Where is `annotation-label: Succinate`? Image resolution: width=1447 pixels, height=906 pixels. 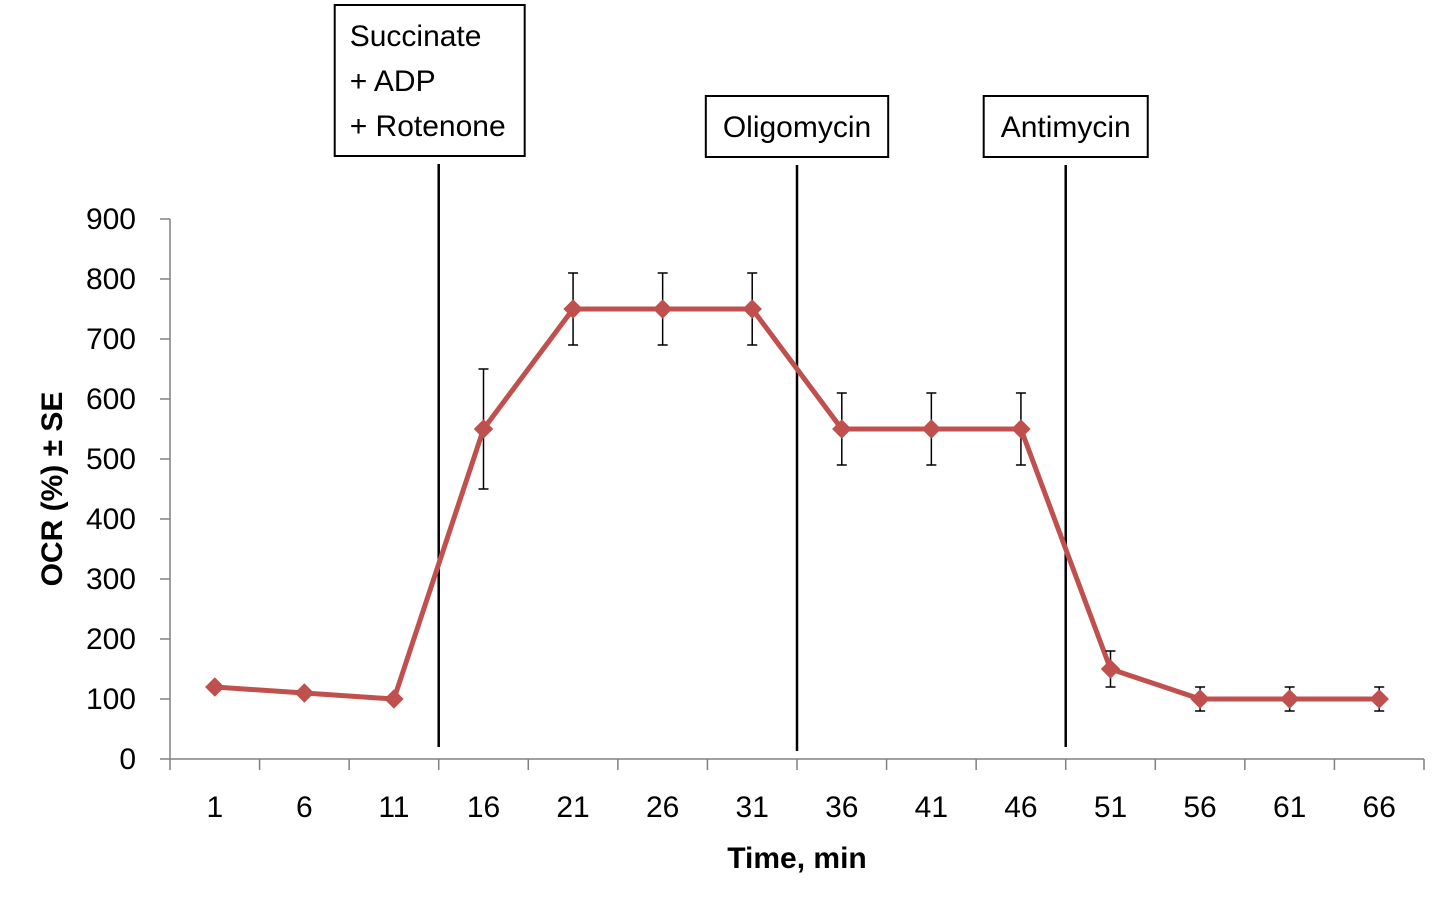
annotation-label: Succinate is located at coordinates (416, 36).